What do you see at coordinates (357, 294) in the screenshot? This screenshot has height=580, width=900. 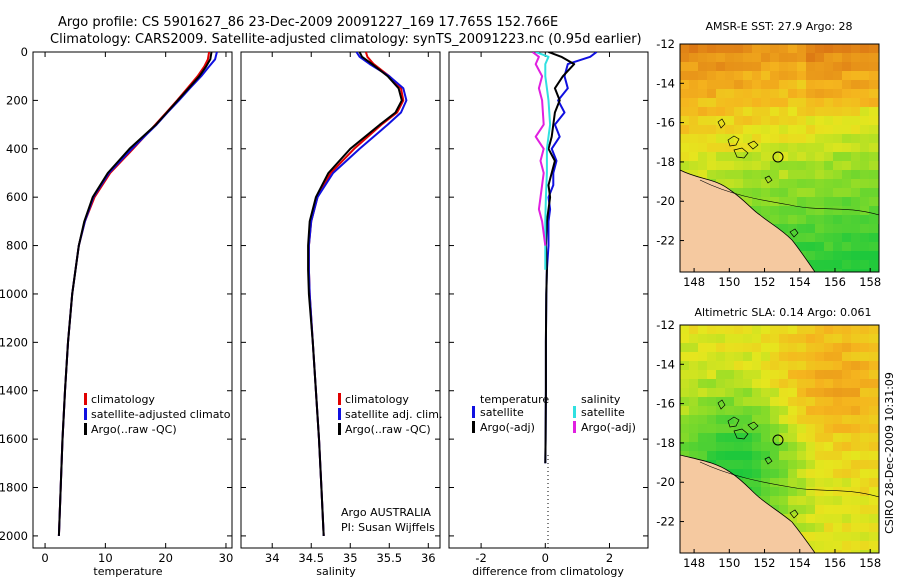 I see `salinity-series` at bounding box center [357, 294].